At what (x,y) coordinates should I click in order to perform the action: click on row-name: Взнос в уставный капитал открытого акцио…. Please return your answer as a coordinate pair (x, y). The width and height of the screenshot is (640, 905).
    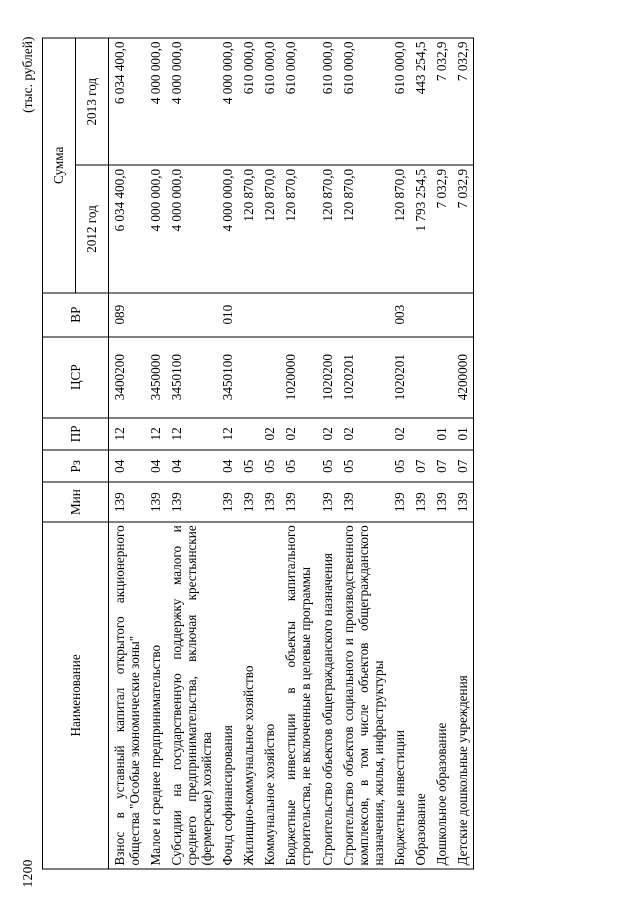
    Looking at the image, I should click on (127, 695).